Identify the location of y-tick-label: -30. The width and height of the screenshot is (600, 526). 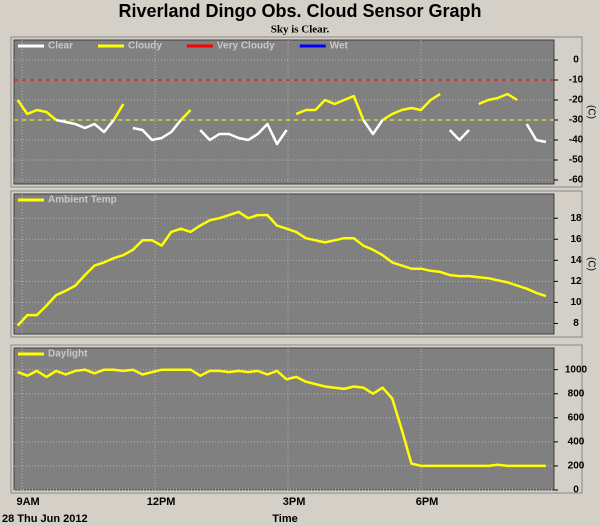
(576, 120).